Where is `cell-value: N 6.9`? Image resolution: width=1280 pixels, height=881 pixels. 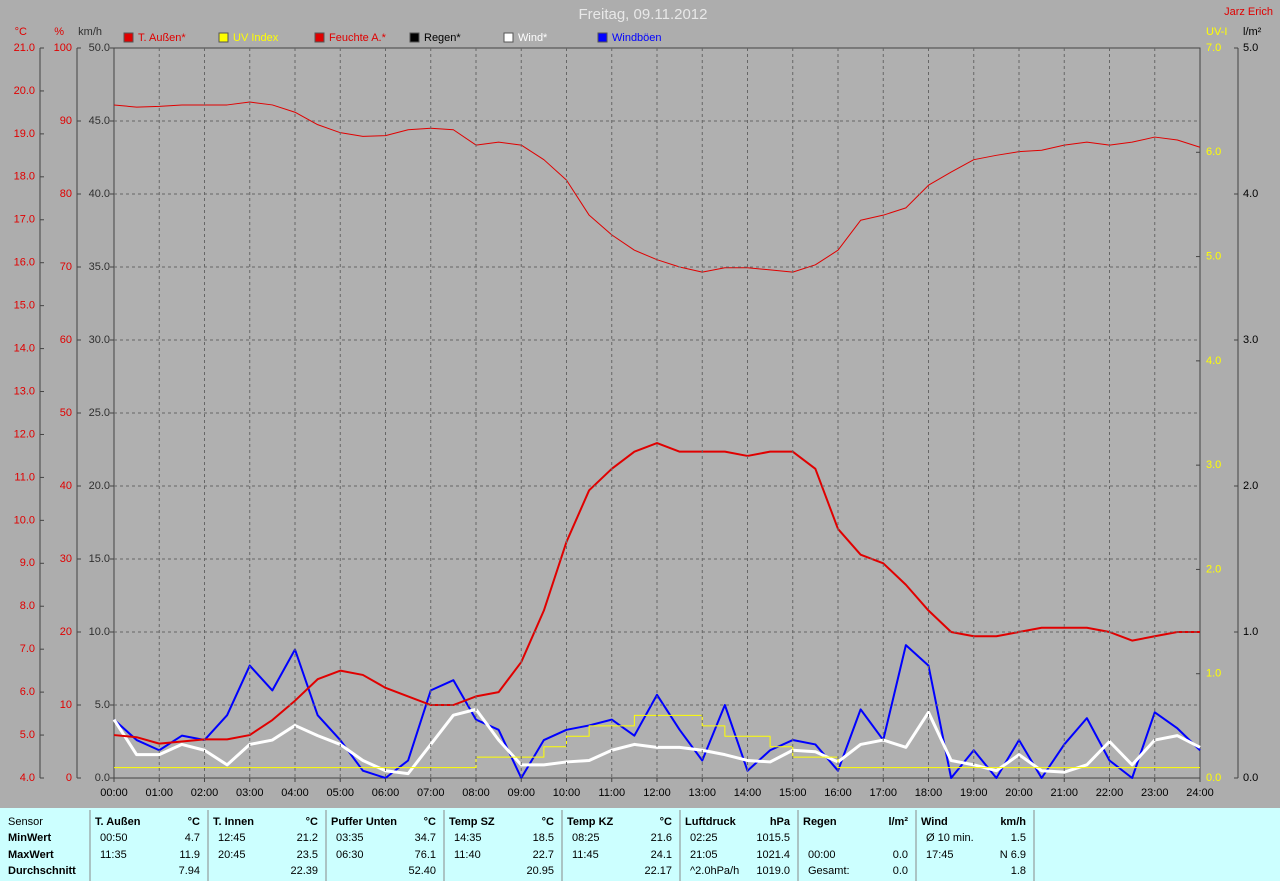 cell-value: N 6.9 is located at coordinates (1013, 855).